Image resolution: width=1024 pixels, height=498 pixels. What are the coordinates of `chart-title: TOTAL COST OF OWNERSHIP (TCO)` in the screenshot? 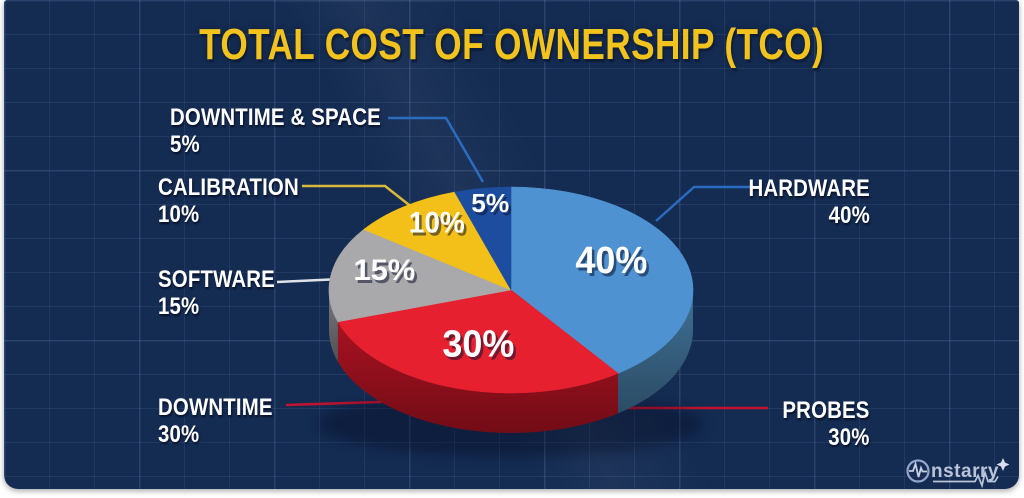 It's located at (512, 45).